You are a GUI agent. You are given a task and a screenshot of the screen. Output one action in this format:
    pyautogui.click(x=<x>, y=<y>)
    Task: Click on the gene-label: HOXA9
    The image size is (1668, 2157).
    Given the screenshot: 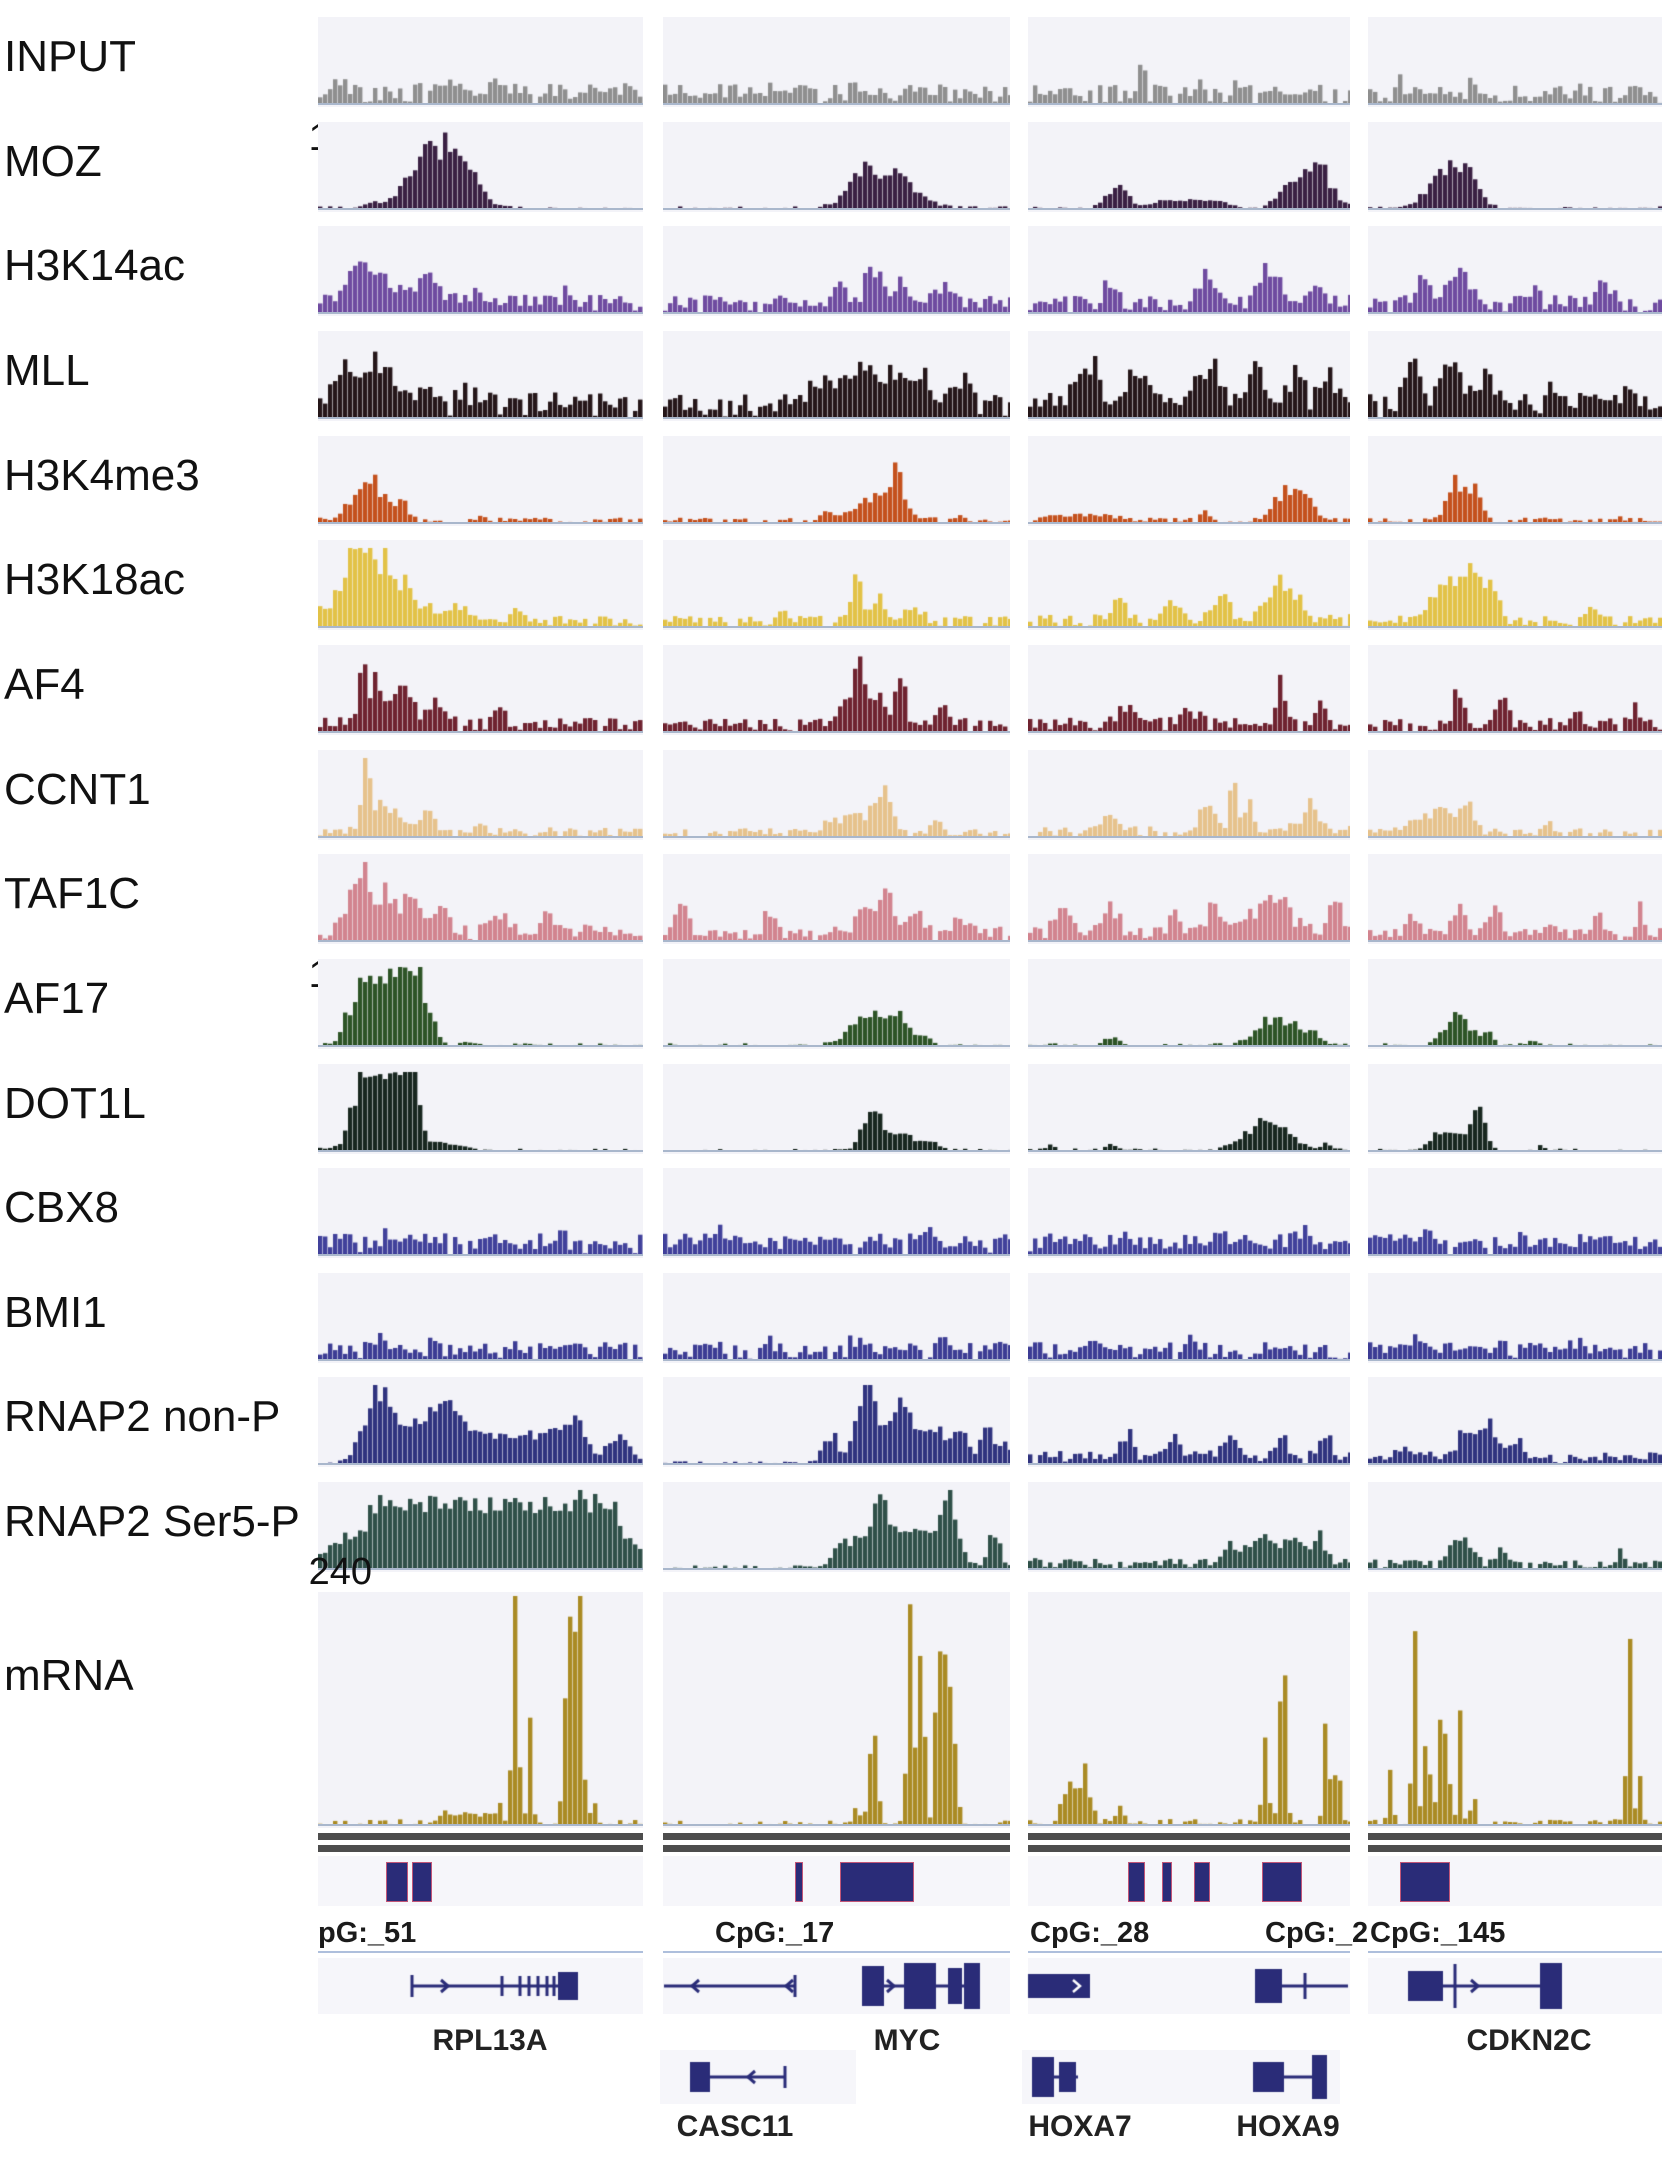 What is the action you would take?
    pyautogui.click(x=1288, y=2126)
    